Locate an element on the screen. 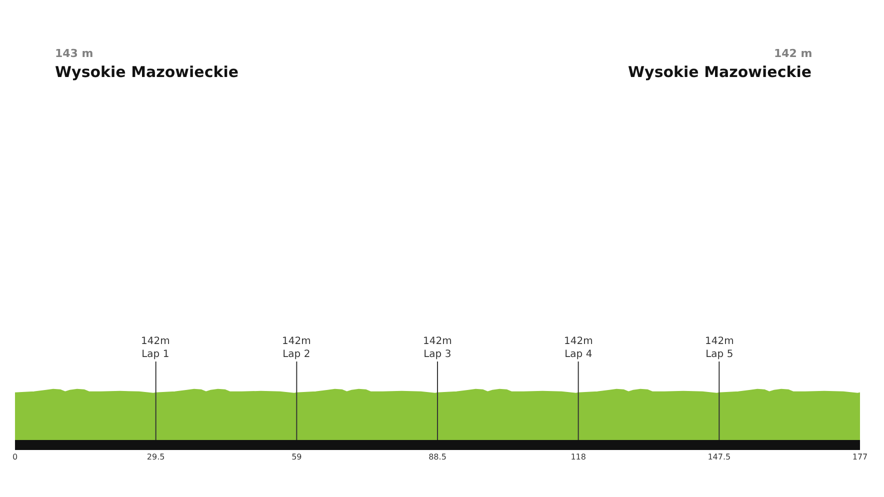 This screenshot has width=884, height=497. ref-line-label: 142m Lap 5 is located at coordinates (719, 348).